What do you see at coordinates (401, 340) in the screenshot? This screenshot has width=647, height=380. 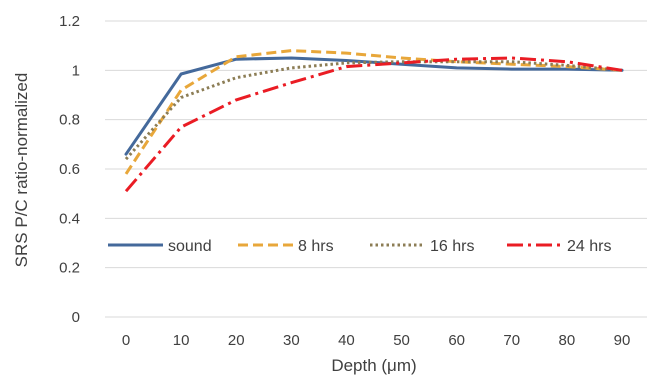 I see `x-tick-label: 50` at bounding box center [401, 340].